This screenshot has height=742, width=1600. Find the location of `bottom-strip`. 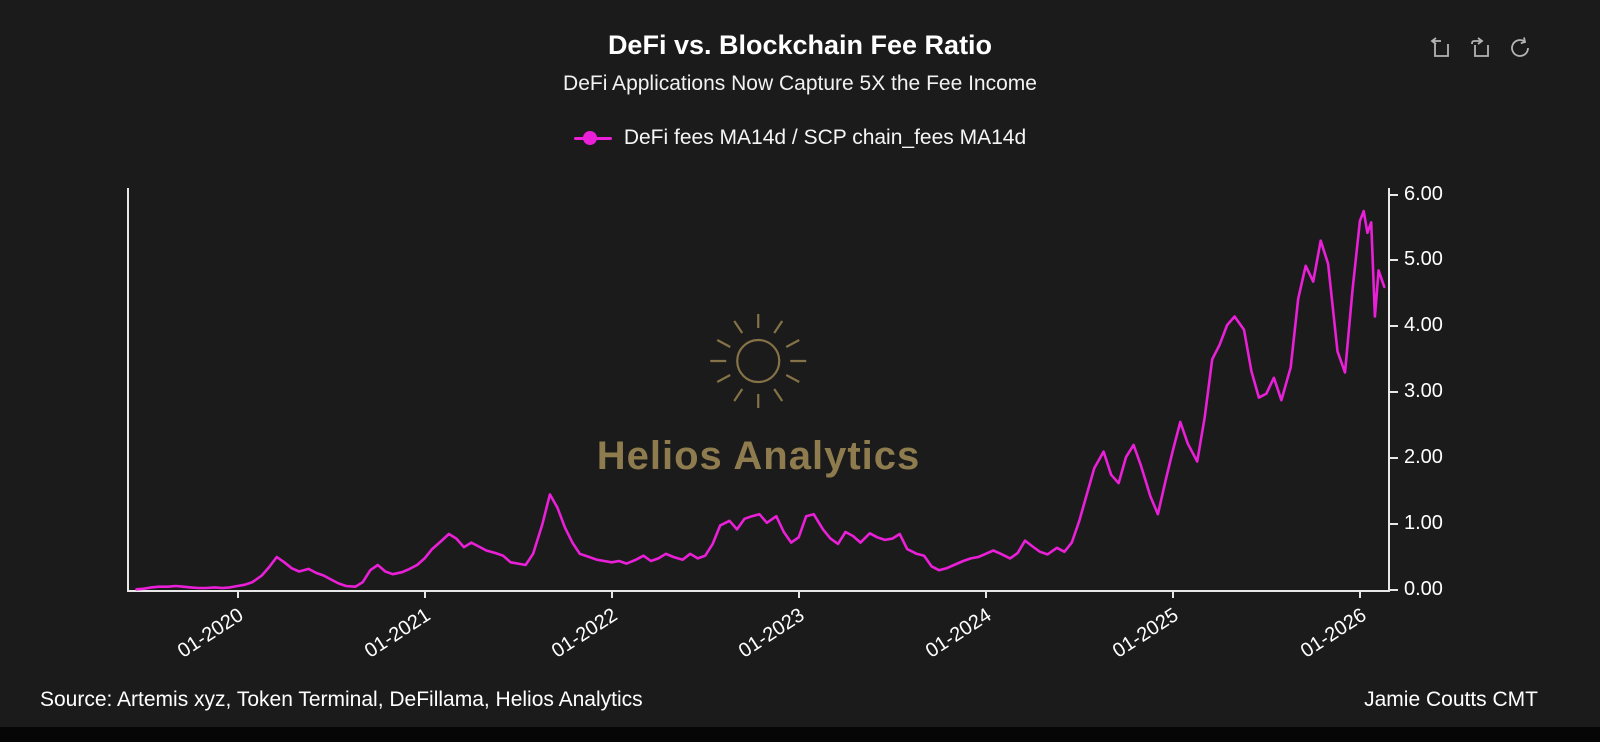

bottom-strip is located at coordinates (800, 734).